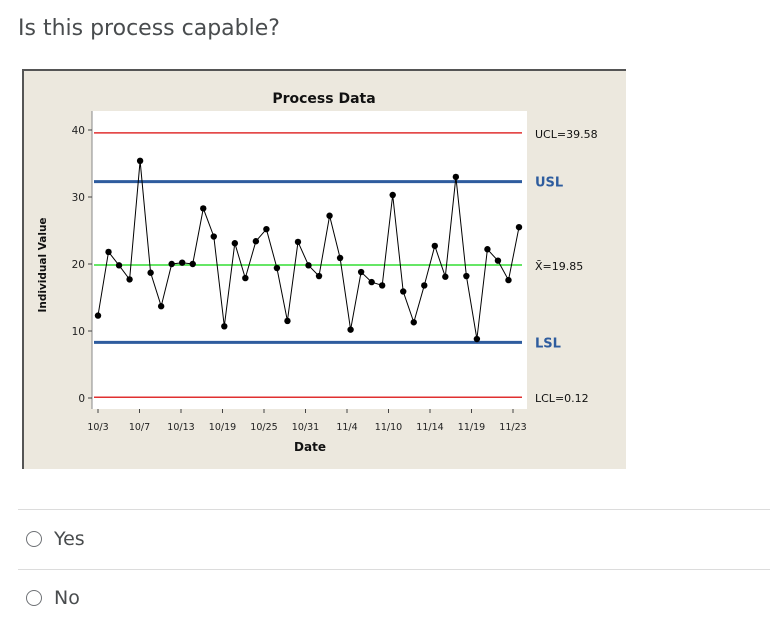  Describe the element at coordinates (43, 264) in the screenshot. I see `y-axis-label: Individual Value` at that location.